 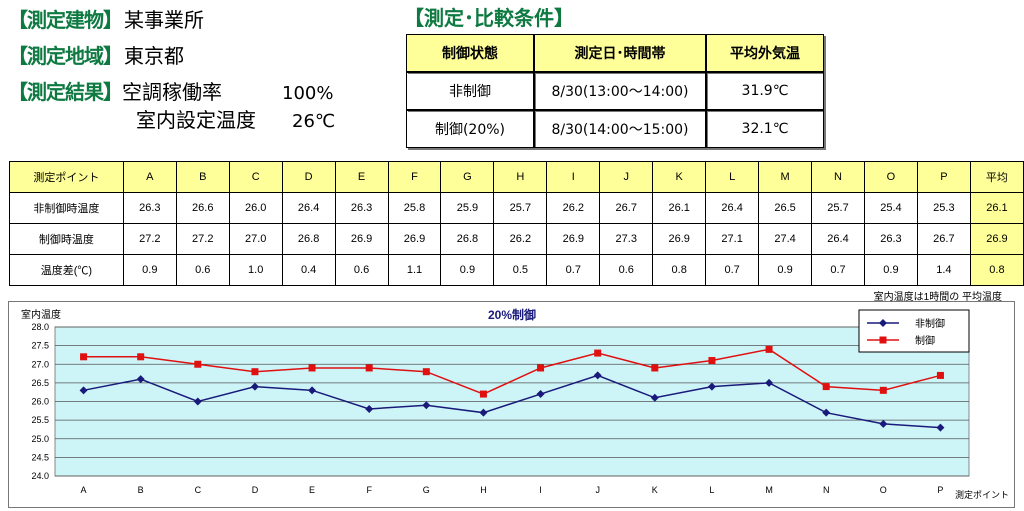 I want to click on y-tick-label: 24.0, so click(x=40, y=476).